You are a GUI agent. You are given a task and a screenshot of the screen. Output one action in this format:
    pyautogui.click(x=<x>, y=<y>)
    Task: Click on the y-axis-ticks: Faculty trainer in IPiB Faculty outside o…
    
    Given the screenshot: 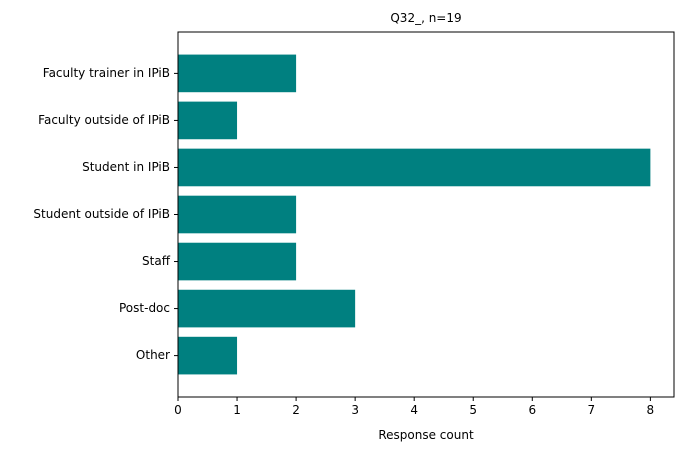 What is the action you would take?
    pyautogui.click(x=105, y=214)
    